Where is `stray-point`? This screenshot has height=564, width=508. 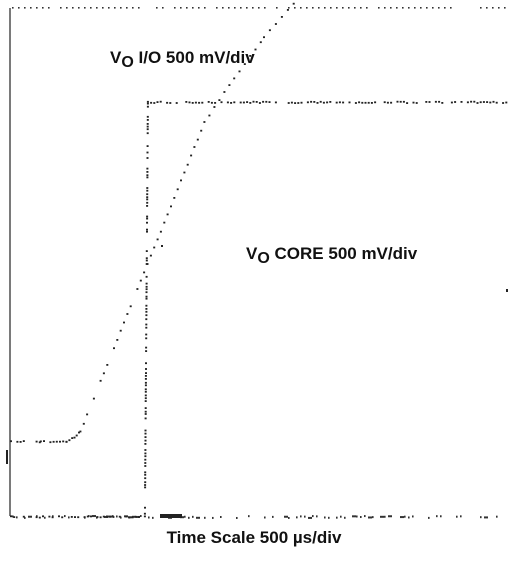
stray-point is located at coordinates (507, 290).